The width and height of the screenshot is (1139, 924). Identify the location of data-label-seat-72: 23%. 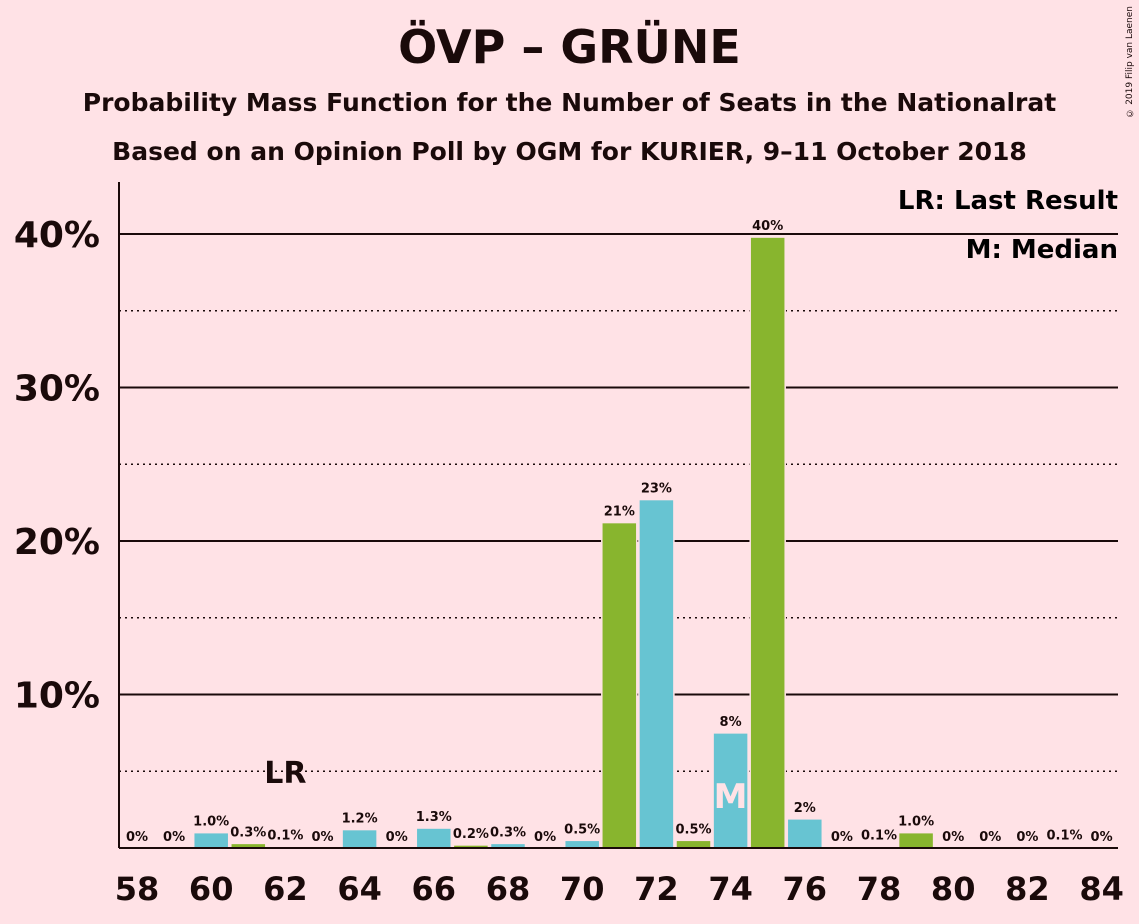
(656, 489).